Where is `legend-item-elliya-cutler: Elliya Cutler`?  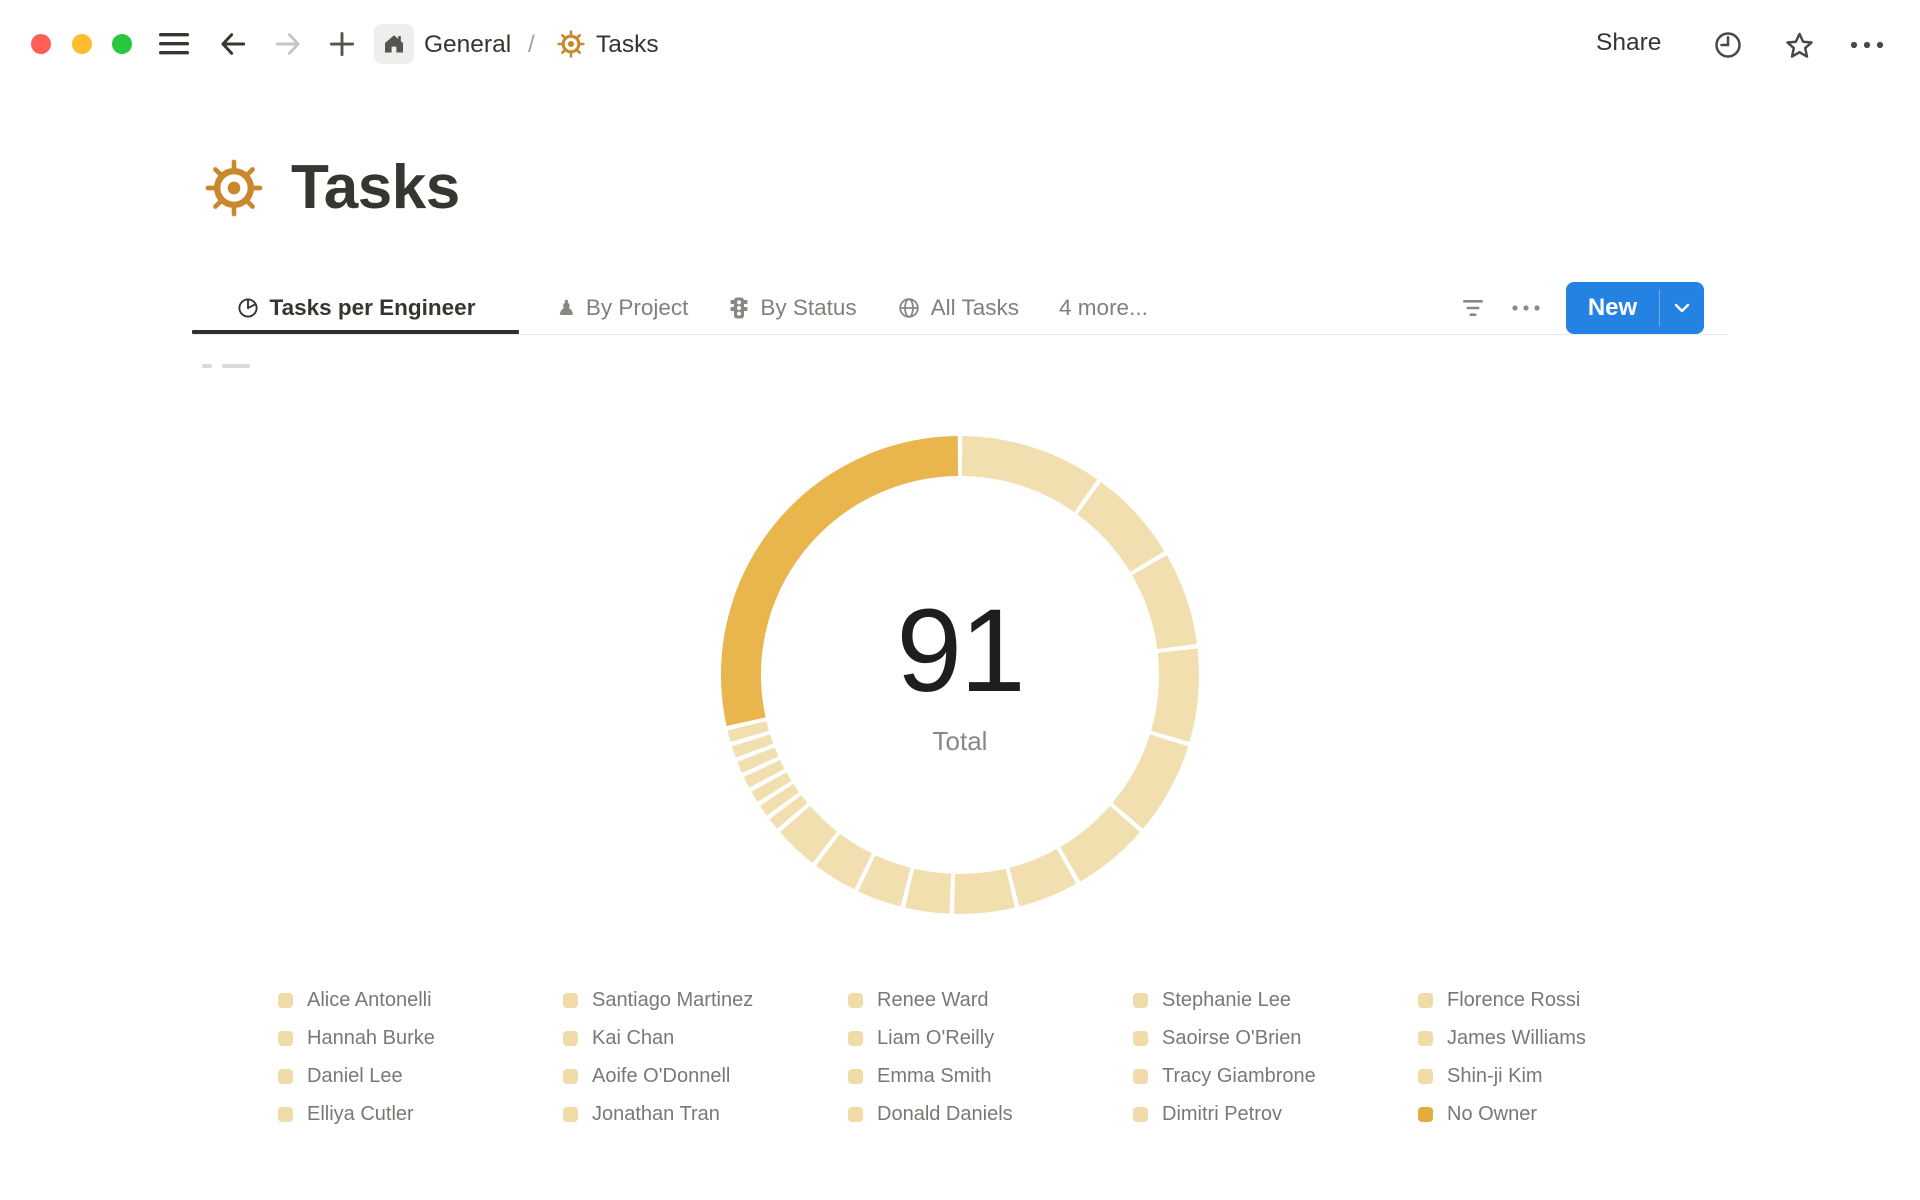
legend-item-elliya-cutler: Elliya Cutler is located at coordinates (420, 1114).